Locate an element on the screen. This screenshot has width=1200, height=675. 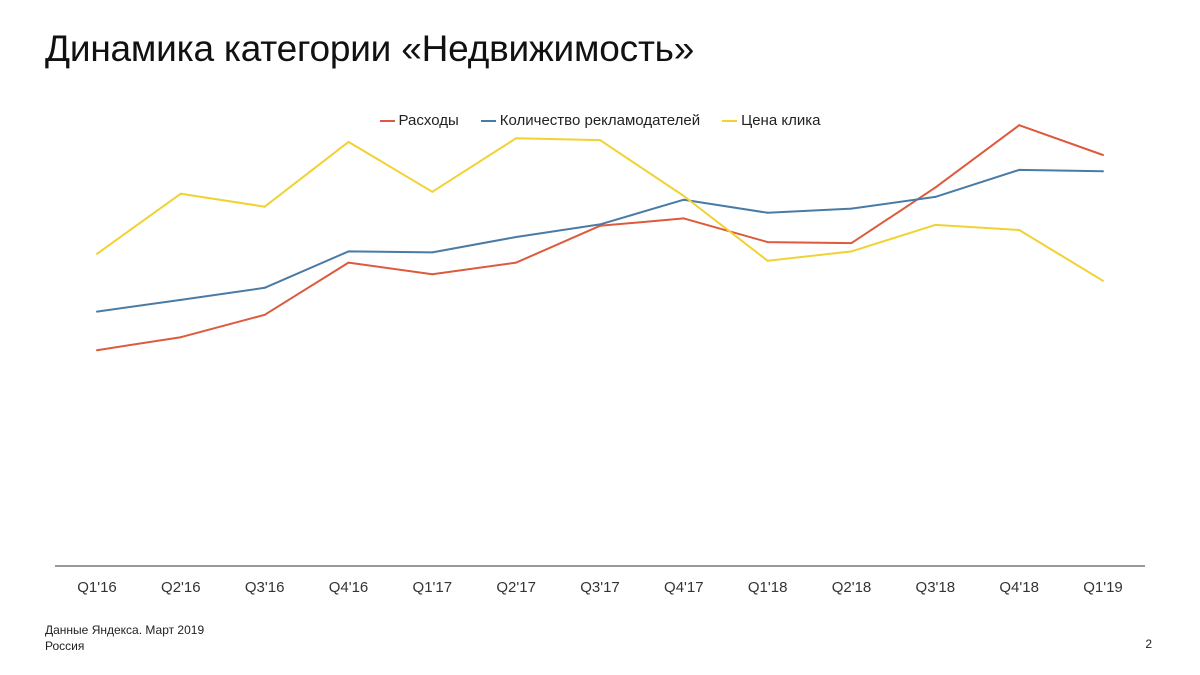
x-tick-label-q1-19: Q1'19 is located at coordinates (1103, 587).